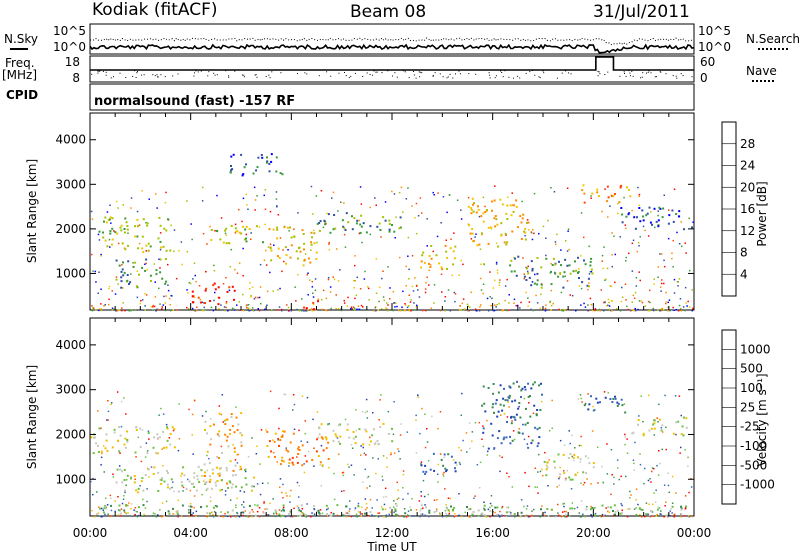 The image size is (800, 554). I want to click on colorbar-tick-label: -500, so click(753, 465).